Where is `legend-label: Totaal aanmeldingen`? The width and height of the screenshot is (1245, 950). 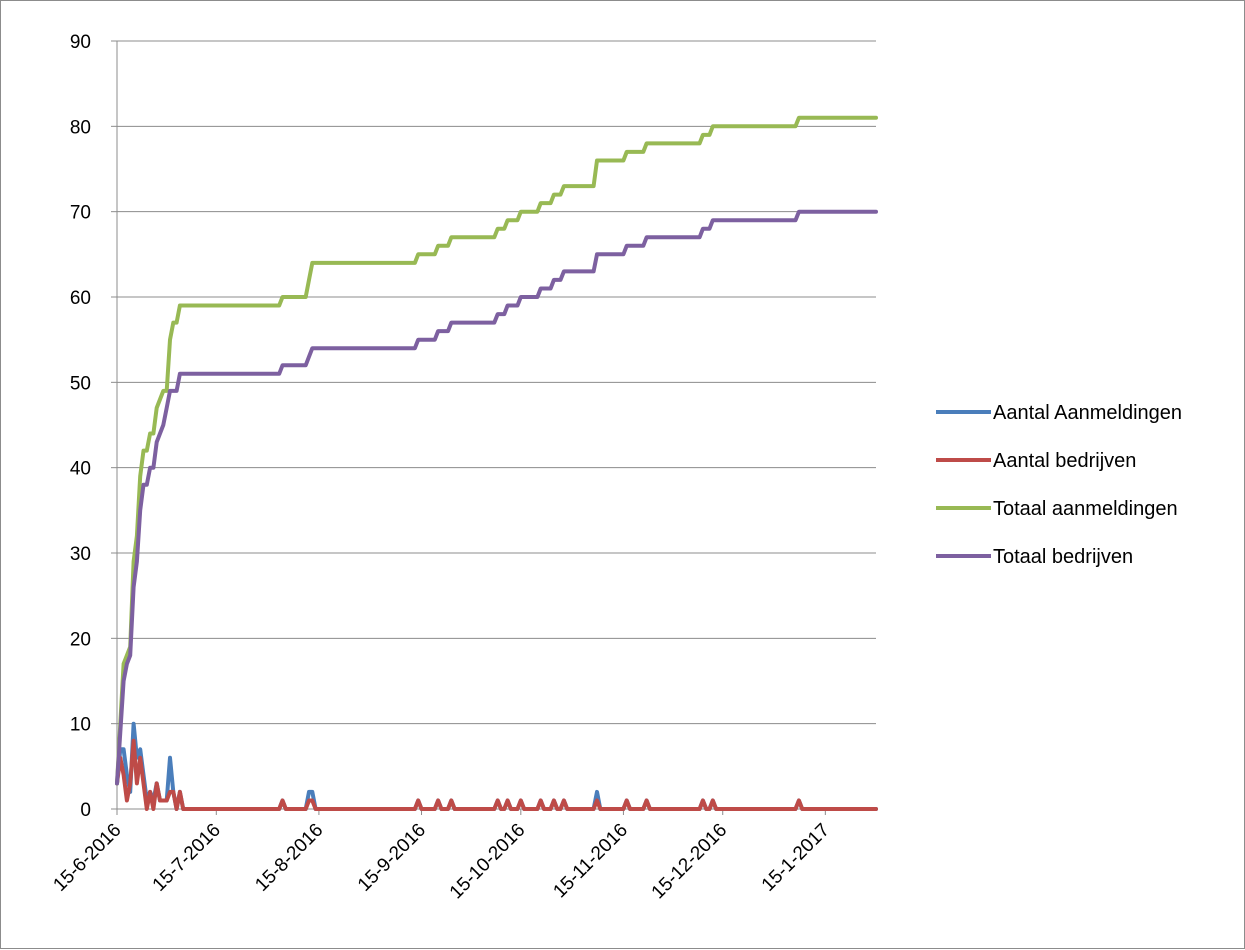 legend-label: Totaal aanmeldingen is located at coordinates (1085, 509).